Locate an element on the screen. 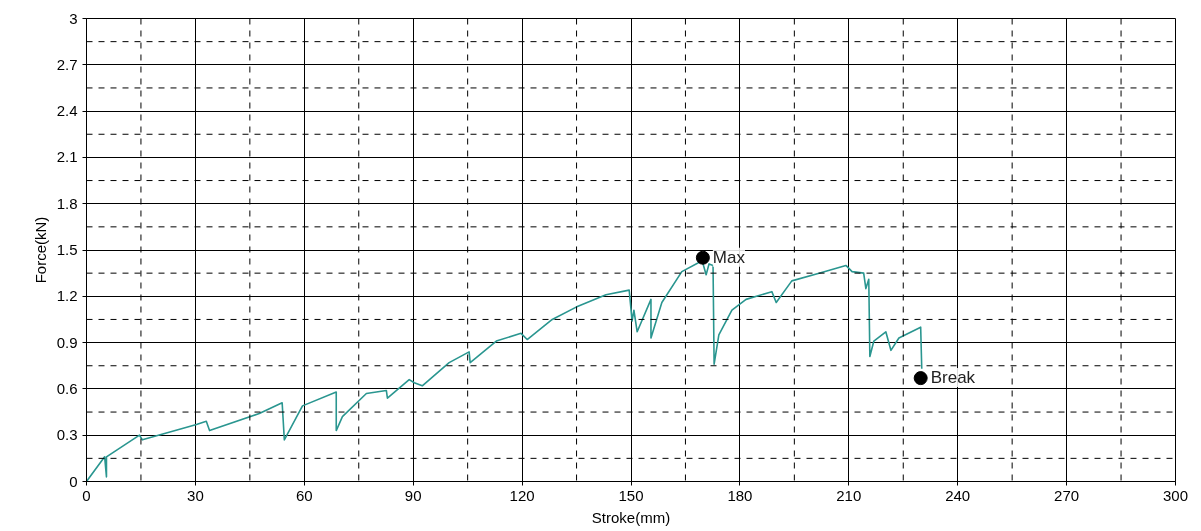 Image resolution: width=1201 pixels, height=531 pixels. y-tick-label: 0 is located at coordinates (73, 481).